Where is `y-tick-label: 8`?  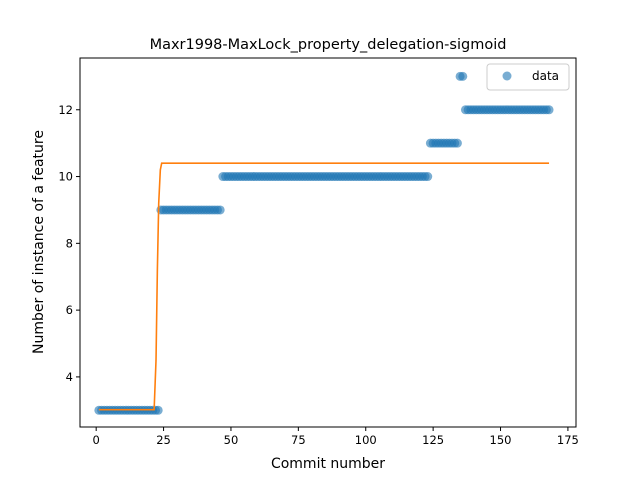
y-tick-label: 8 is located at coordinates (69, 243).